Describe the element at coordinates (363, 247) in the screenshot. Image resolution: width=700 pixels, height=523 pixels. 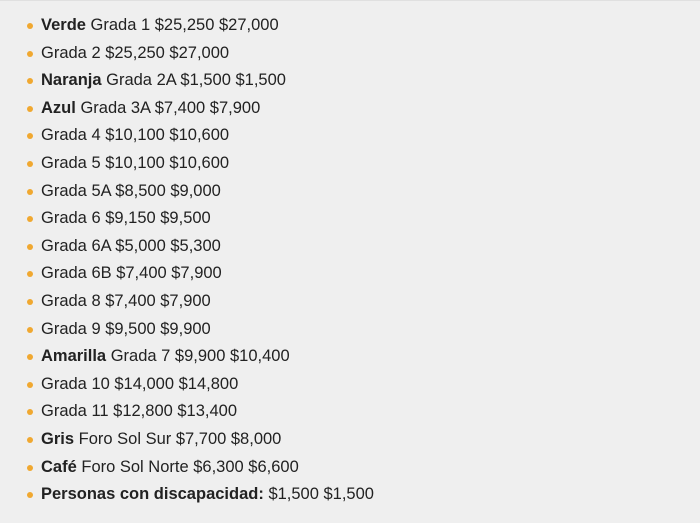
I see `list-item: Grada 6A $5,000 $5,300` at that location.